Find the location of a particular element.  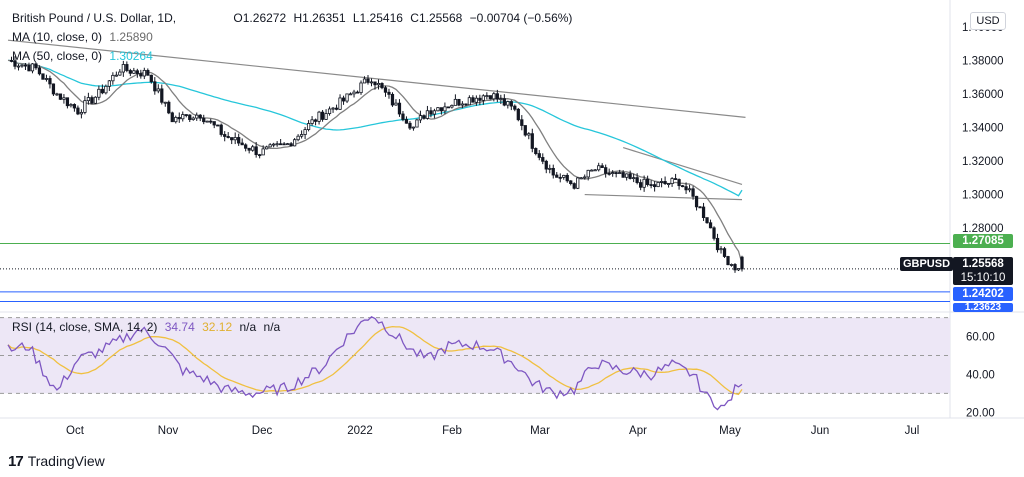

price-tick-label: 1.32000 is located at coordinates (983, 162).